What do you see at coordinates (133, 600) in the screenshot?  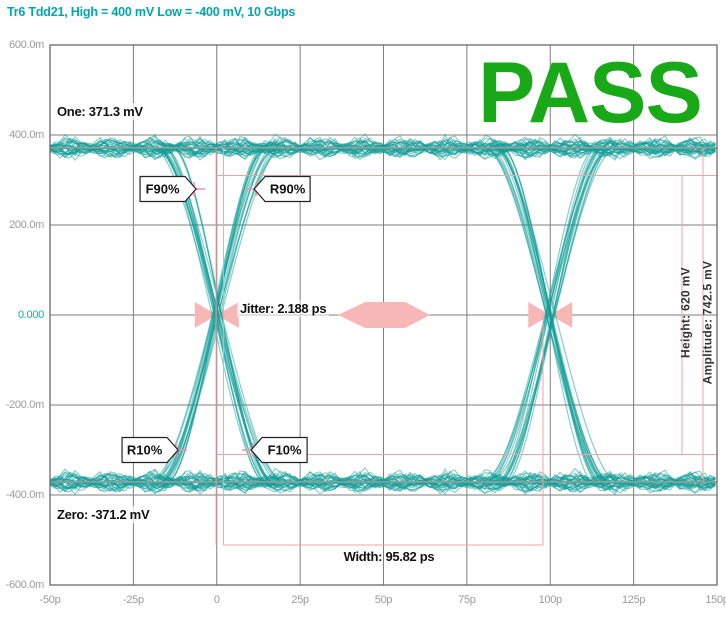 I see `x-tick-label: -25p` at bounding box center [133, 600].